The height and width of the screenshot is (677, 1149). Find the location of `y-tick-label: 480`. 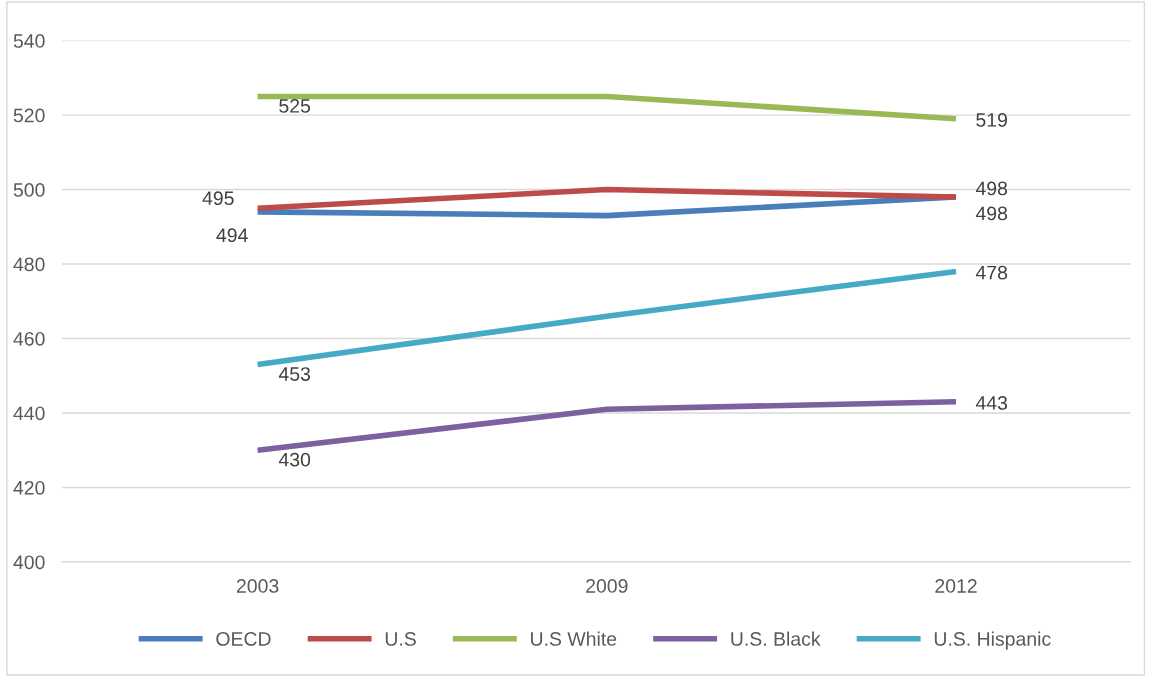

y-tick-label: 480 is located at coordinates (29, 264).